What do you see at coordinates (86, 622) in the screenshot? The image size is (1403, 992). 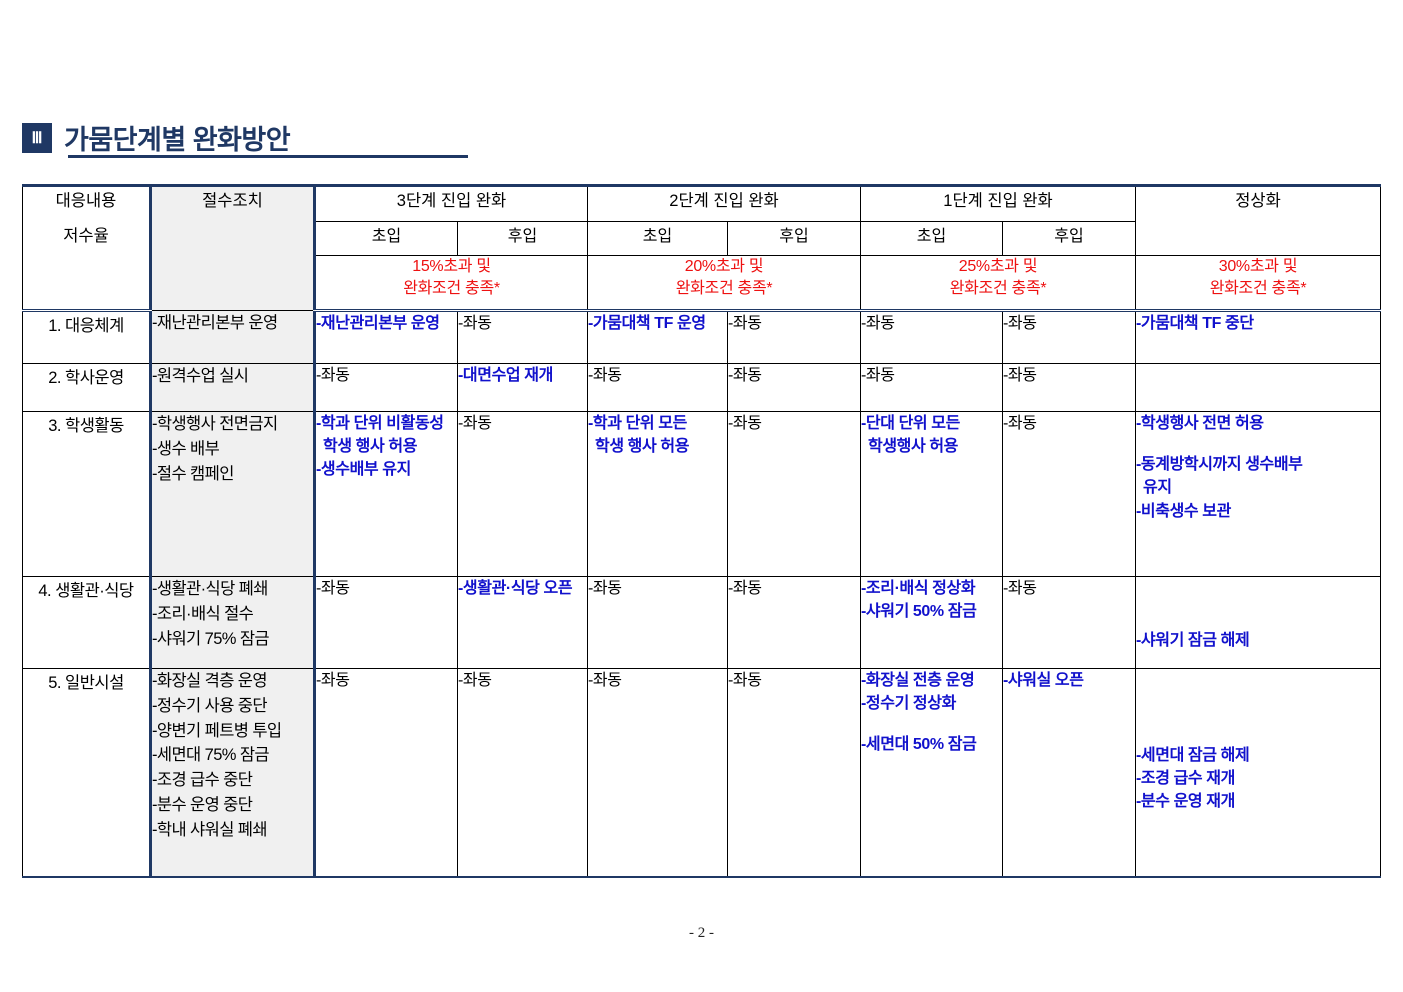 I see `row-label-dorm-cafeteria: 4. 생활관·식당` at bounding box center [86, 622].